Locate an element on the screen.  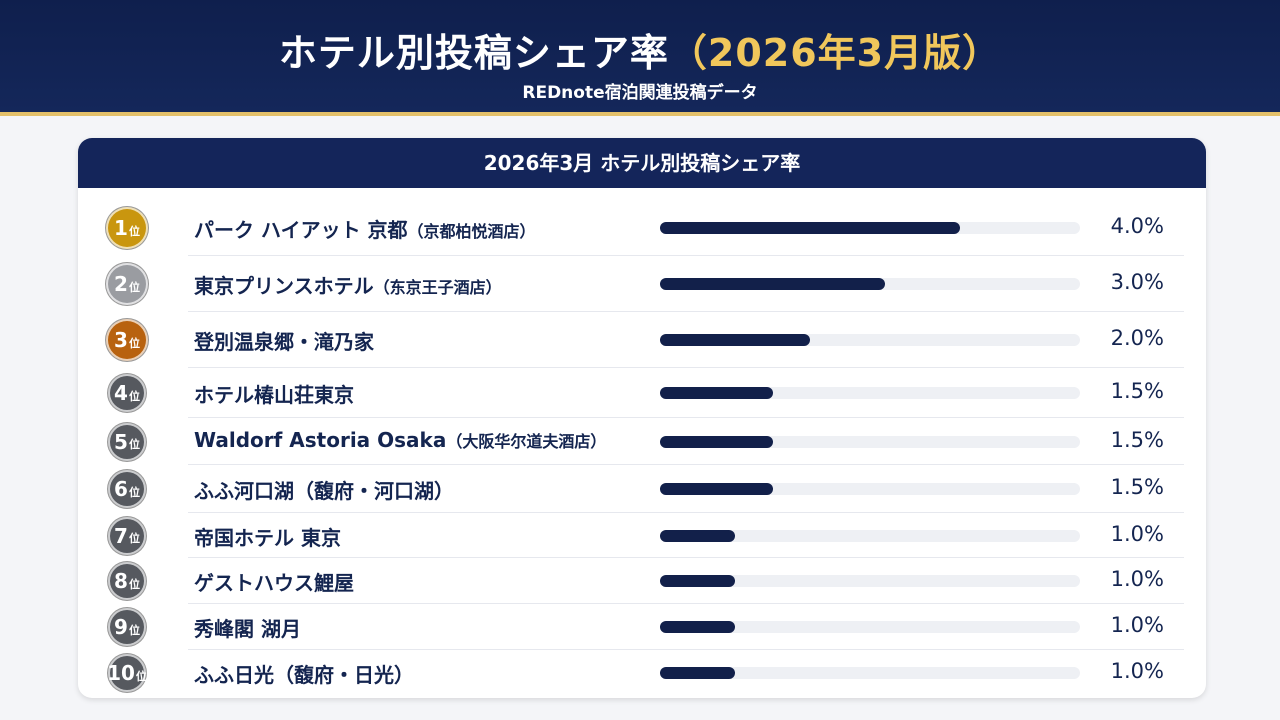
hotel-name: 登別温泉郷・滝乃家 is located at coordinates (284, 340).